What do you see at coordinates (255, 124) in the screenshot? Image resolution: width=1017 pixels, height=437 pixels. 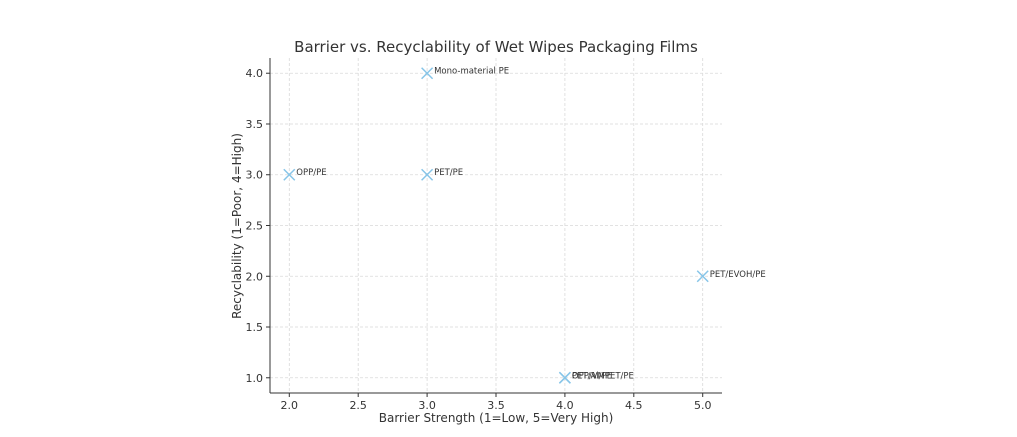 I see `y-tick-label: 3.5` at bounding box center [255, 124].